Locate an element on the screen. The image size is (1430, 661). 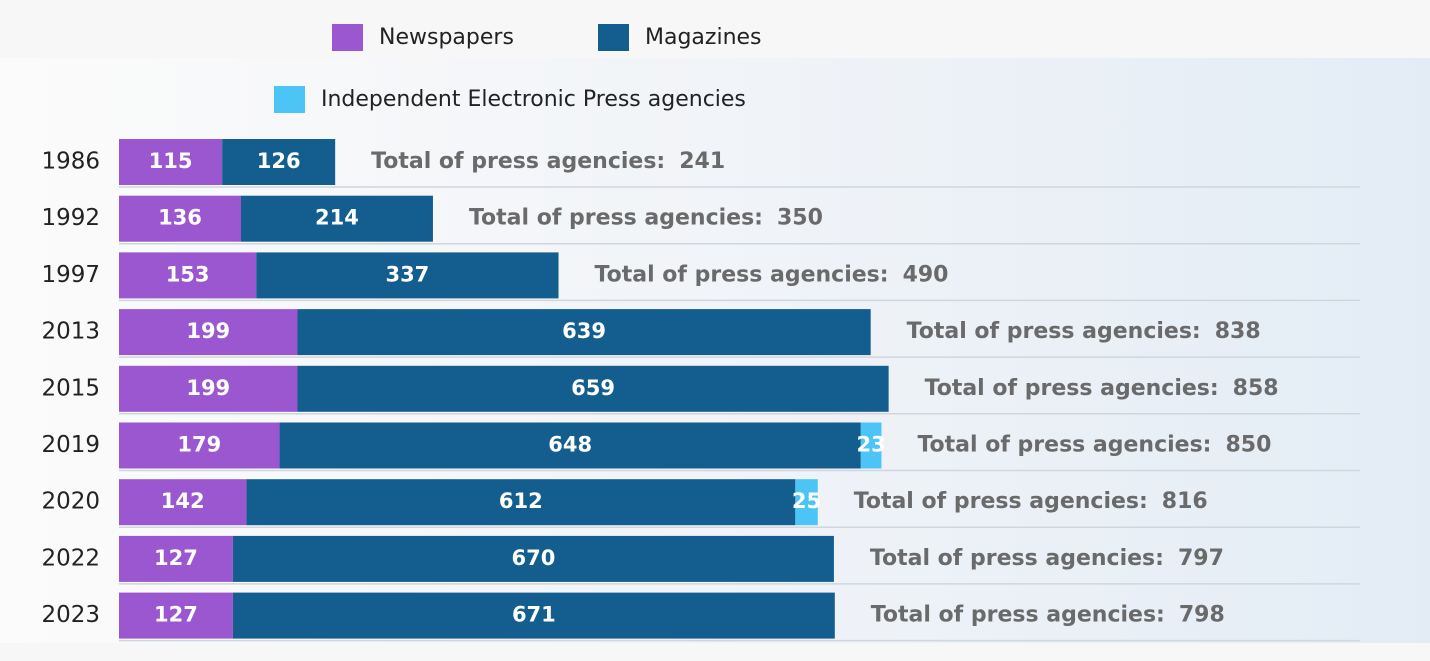
y-tick-label: 2013 is located at coordinates (70, 332).